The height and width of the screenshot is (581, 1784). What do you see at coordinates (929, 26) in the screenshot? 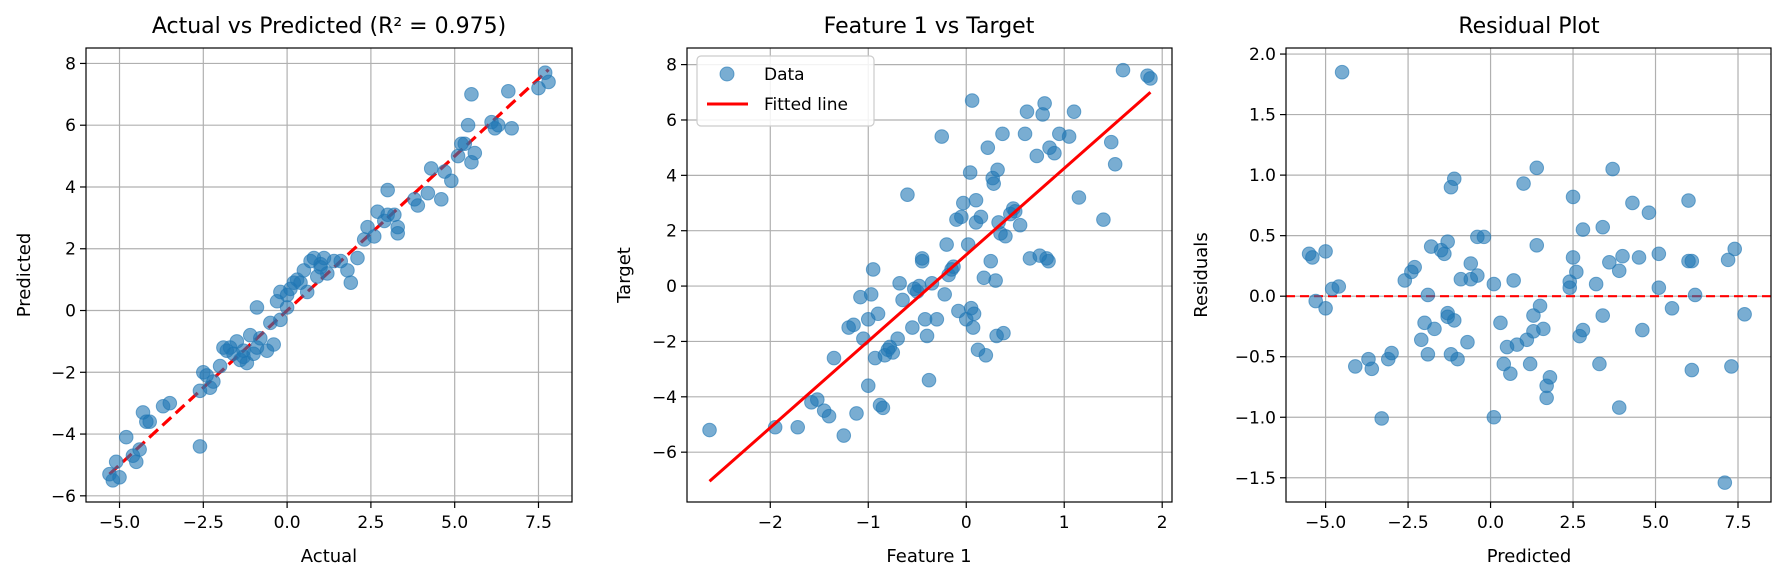
I see `chart-title: Feature 1 vs Target` at bounding box center [929, 26].